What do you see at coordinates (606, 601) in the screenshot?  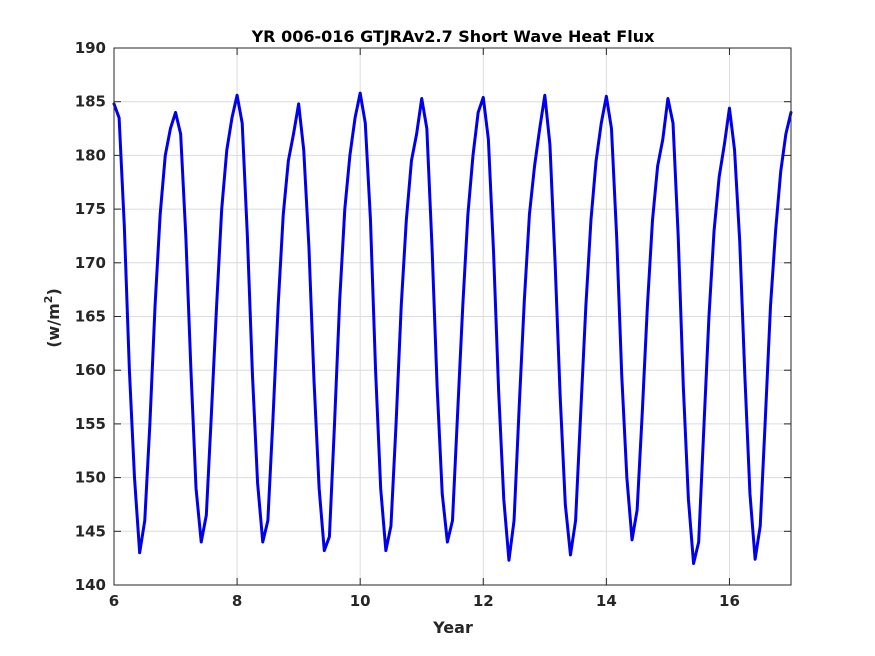 I see `x-tick-label: 14` at bounding box center [606, 601].